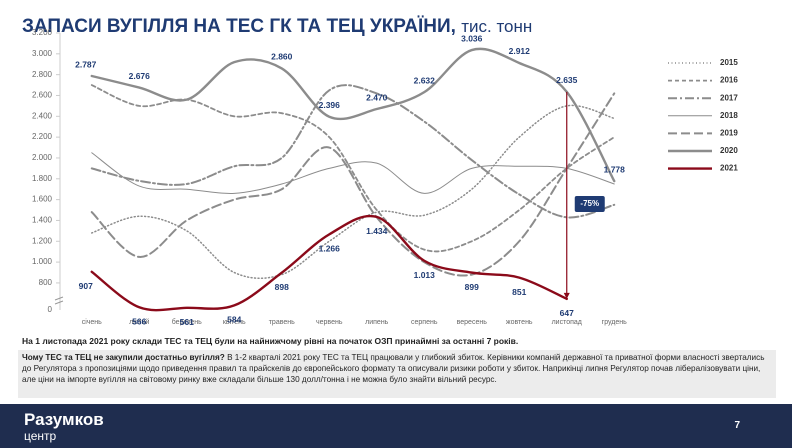 The width and height of the screenshot is (792, 448). I want to click on y-tick-label: 3.200, so click(42, 32).